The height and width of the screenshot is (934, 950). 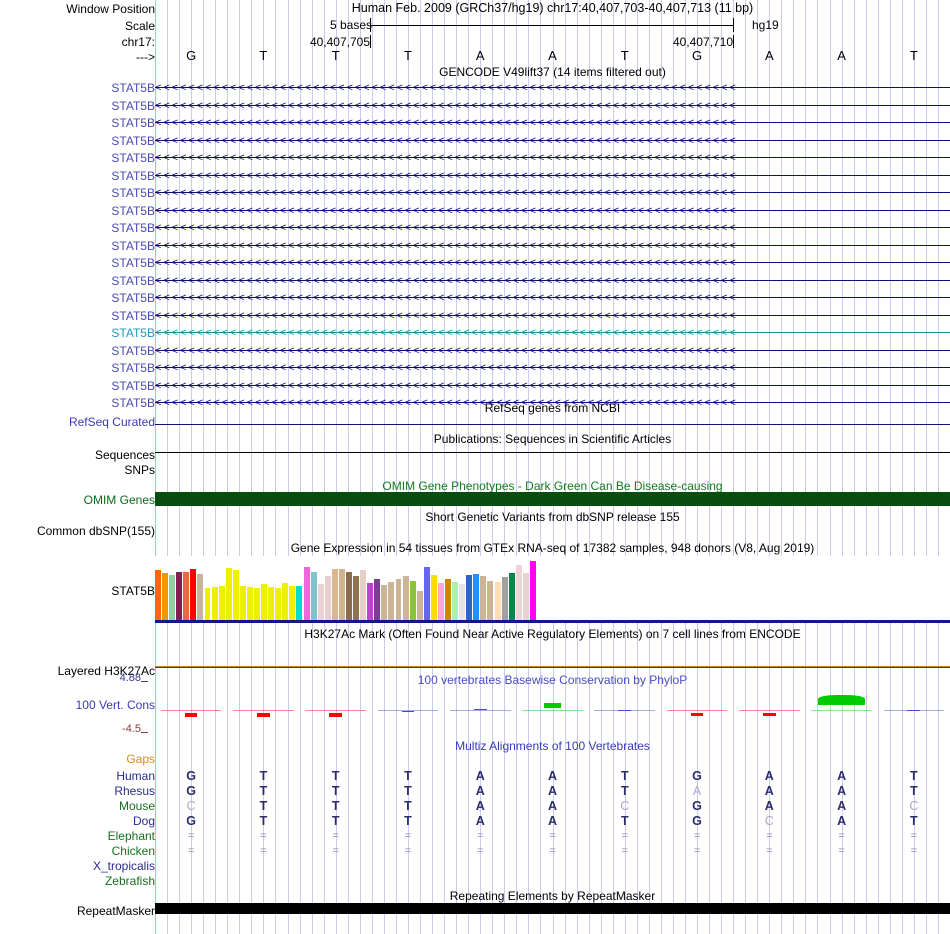 What do you see at coordinates (136, 806) in the screenshot?
I see `multiz-species-label: Mouse` at bounding box center [136, 806].